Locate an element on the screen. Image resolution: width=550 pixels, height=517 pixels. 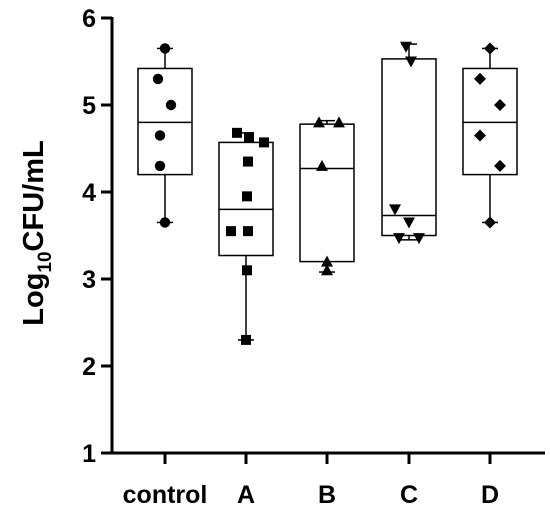
y-tick-label: 2 is located at coordinates (89, 367).